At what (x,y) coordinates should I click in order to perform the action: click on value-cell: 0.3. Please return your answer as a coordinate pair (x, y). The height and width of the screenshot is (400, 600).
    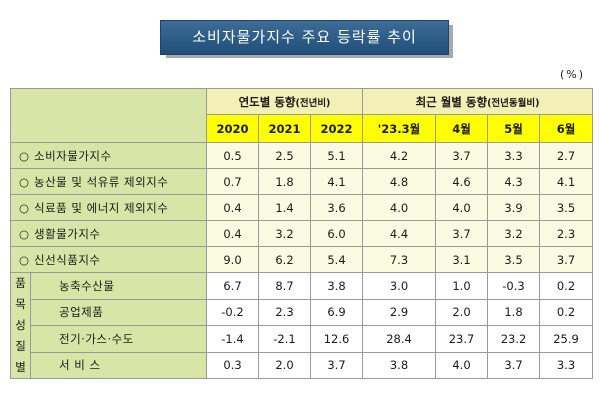
    Looking at the image, I should click on (232, 365).